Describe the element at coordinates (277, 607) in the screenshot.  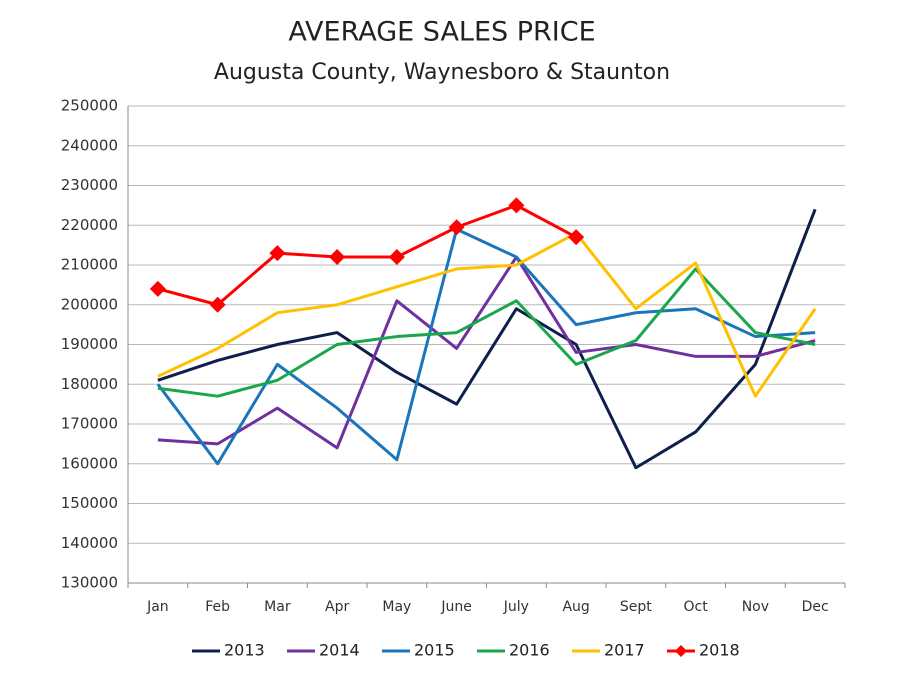
I see `x-tick-label: Mar` at that location.